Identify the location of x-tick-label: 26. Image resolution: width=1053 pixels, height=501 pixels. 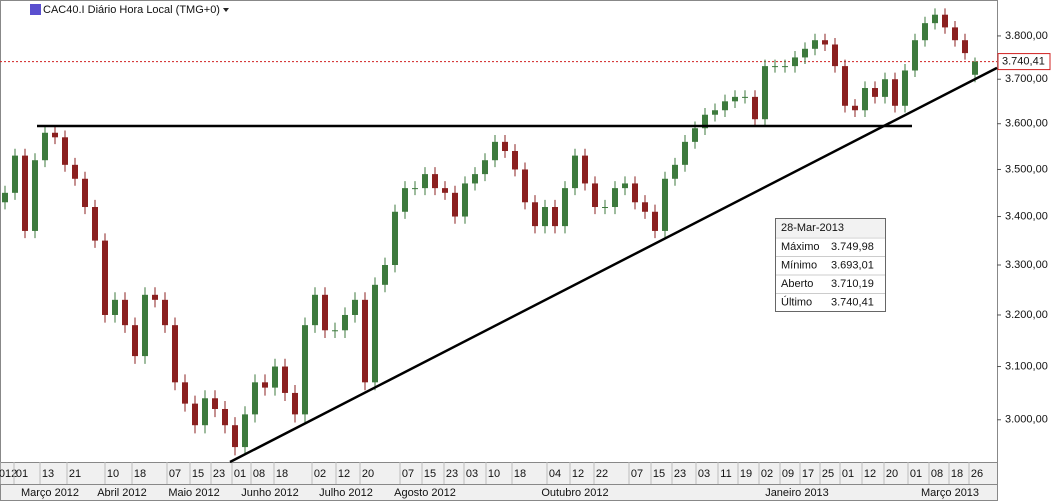
(977, 474).